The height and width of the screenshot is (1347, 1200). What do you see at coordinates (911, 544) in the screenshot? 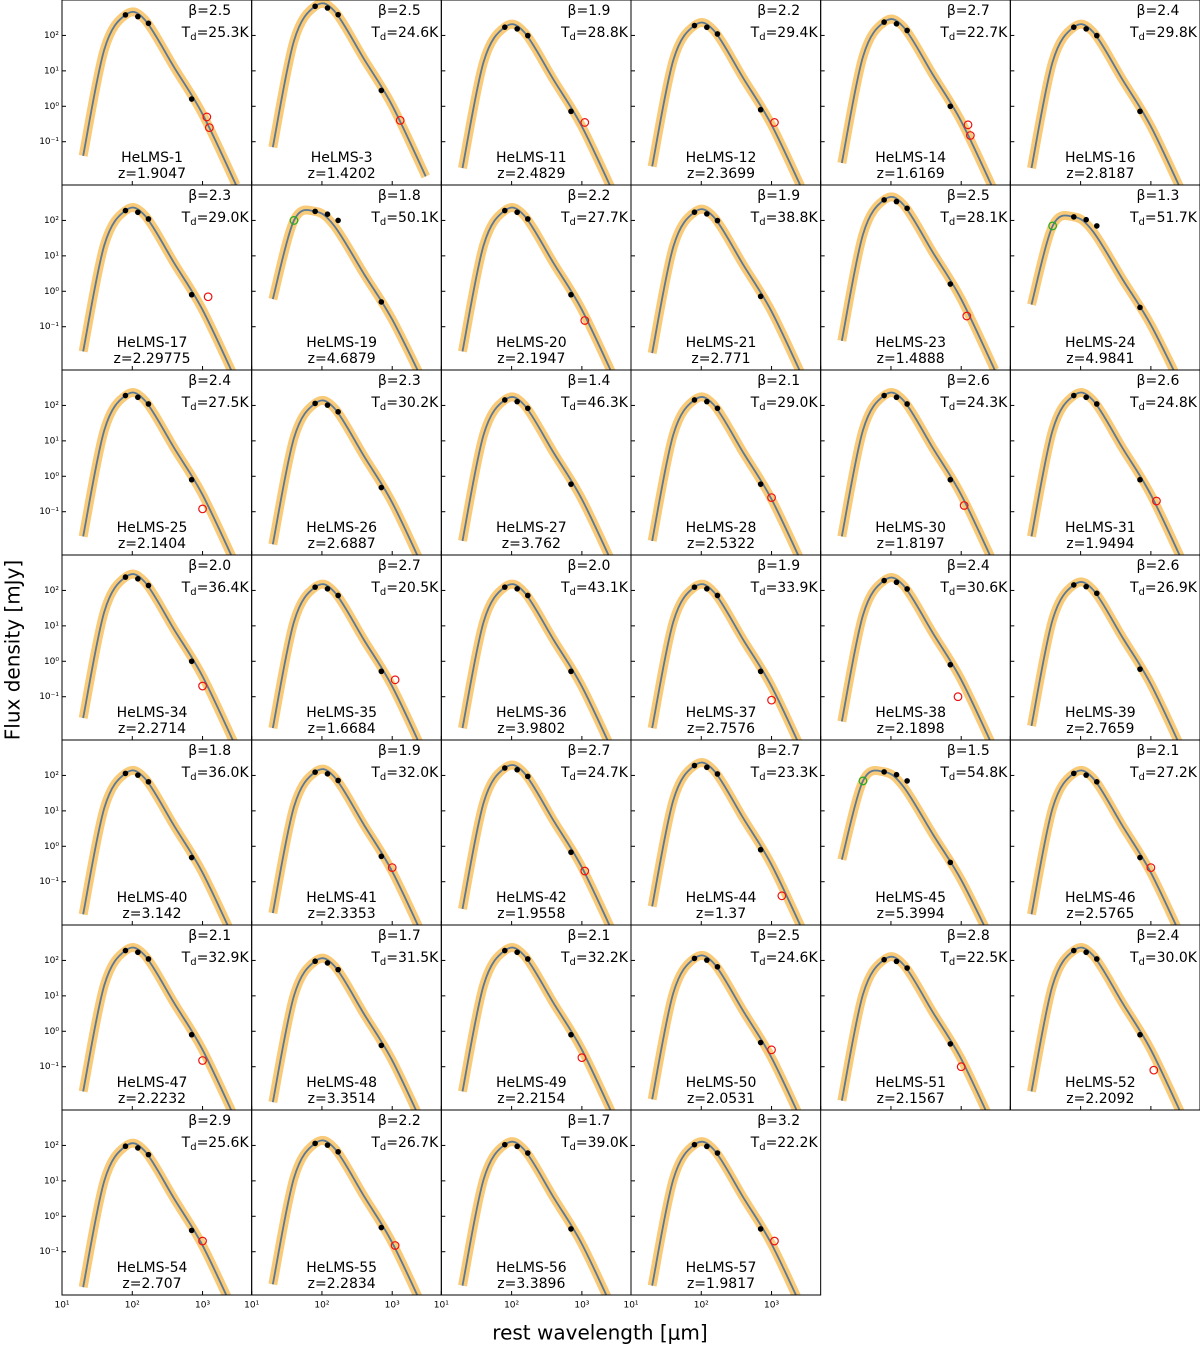
I see `redshift-label: z=1.8197` at bounding box center [911, 544].